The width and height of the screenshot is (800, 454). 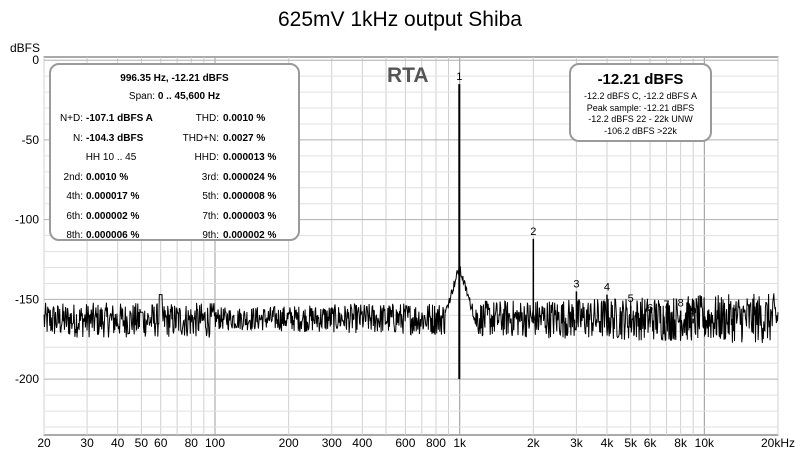 What do you see at coordinates (607, 288) in the screenshot?
I see `harmonic-label: 4` at bounding box center [607, 288].